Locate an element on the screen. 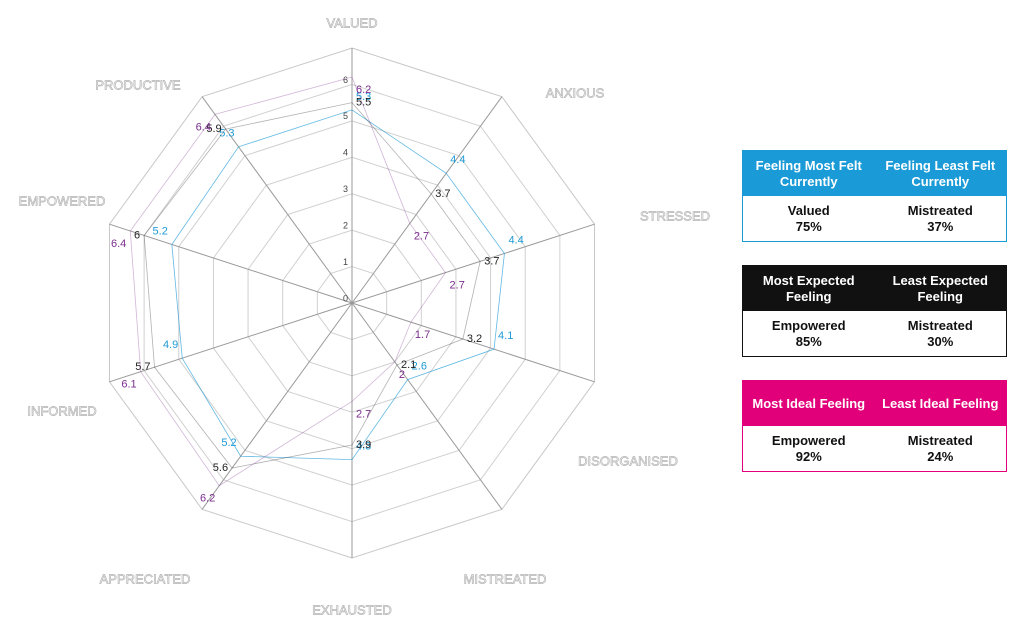 Image resolution: width=1024 pixels, height=637 pixels. value-label: 2 is located at coordinates (402, 375).